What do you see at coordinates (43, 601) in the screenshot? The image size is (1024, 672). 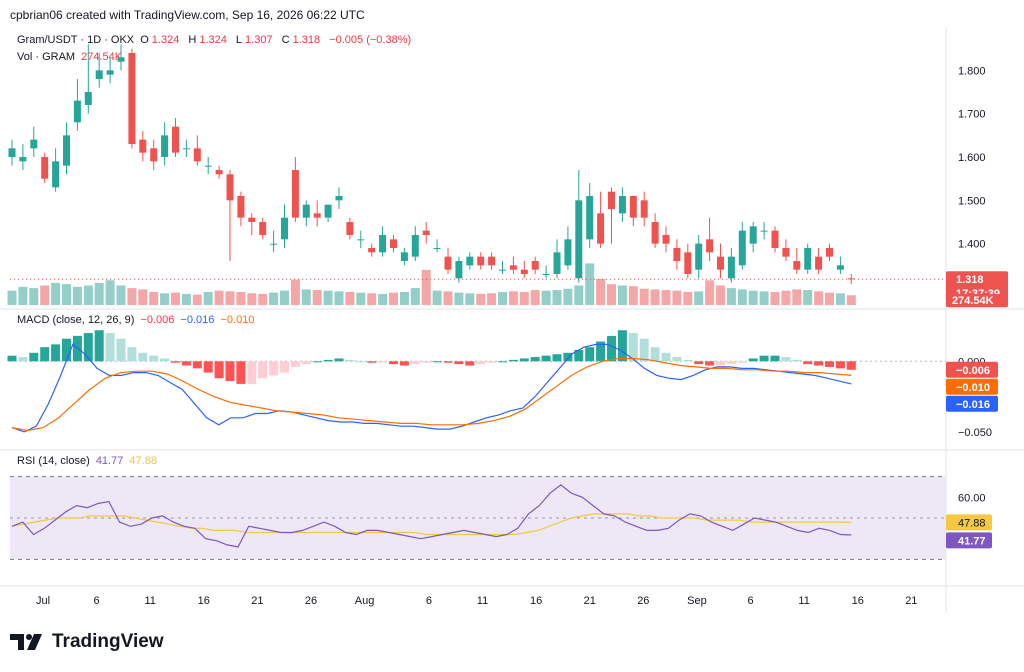 I see `x-tick-label: Jul` at bounding box center [43, 601].